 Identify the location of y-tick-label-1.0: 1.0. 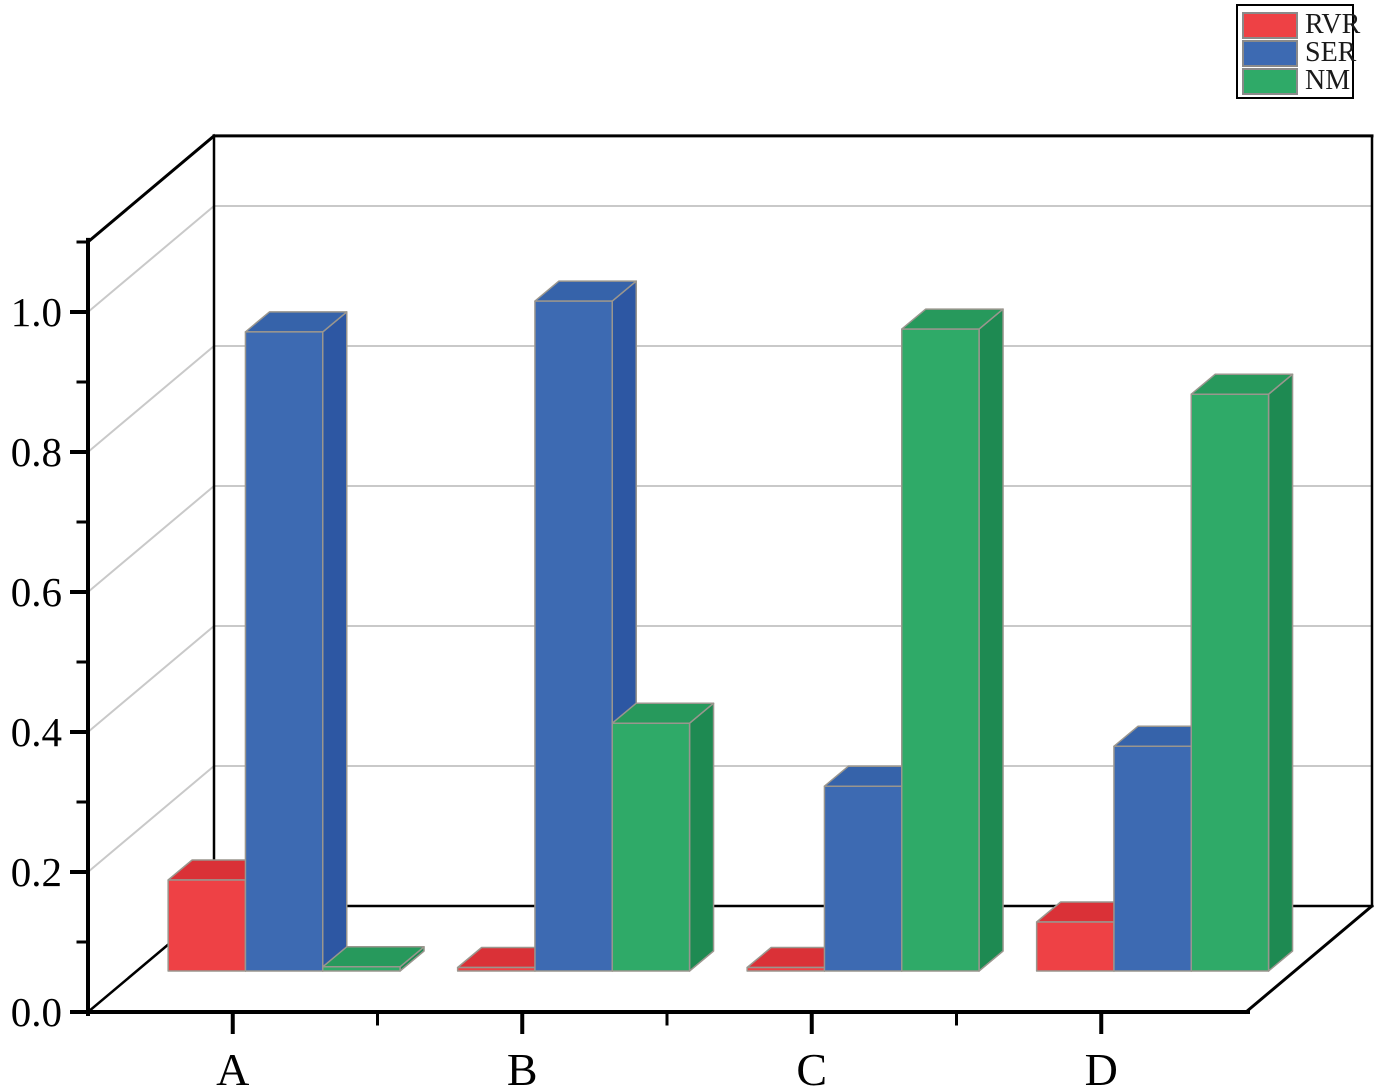
(36, 312).